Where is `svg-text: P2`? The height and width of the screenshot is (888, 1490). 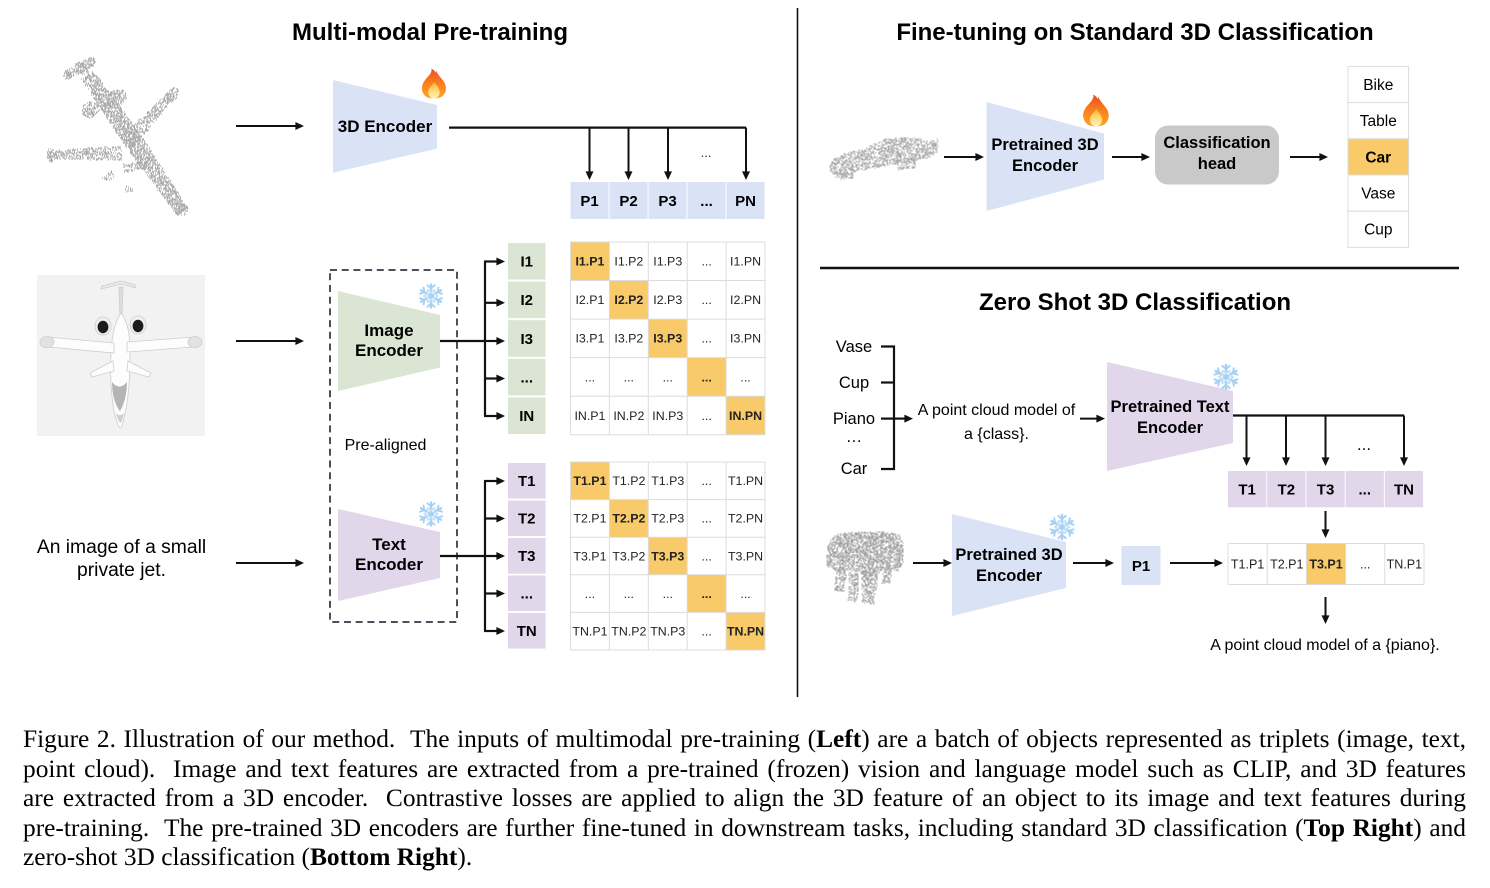 svg-text: P2 is located at coordinates (628, 201).